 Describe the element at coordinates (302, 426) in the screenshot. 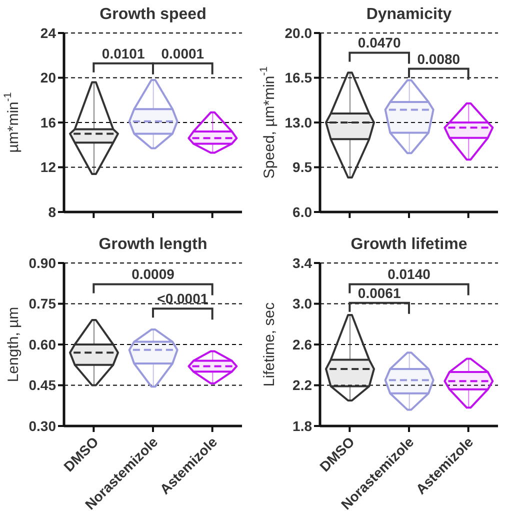

I see `y-tick-label: 1.8` at that location.